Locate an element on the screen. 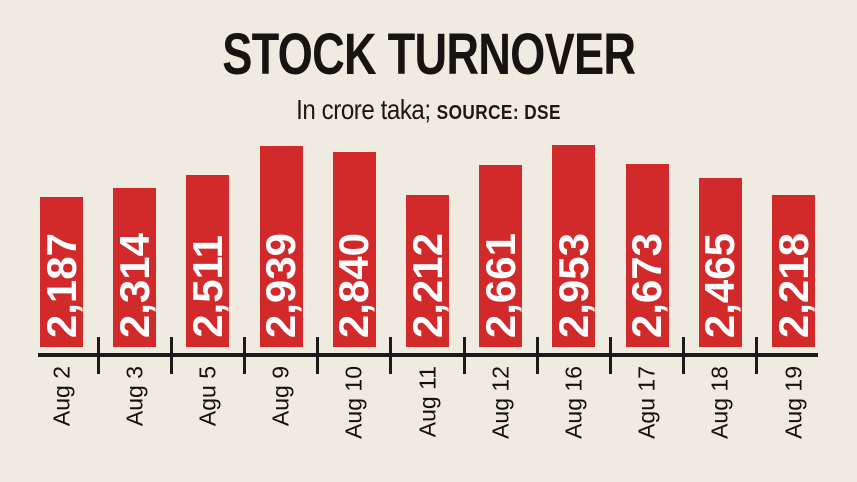  bar: 2,187 is located at coordinates (61, 272).